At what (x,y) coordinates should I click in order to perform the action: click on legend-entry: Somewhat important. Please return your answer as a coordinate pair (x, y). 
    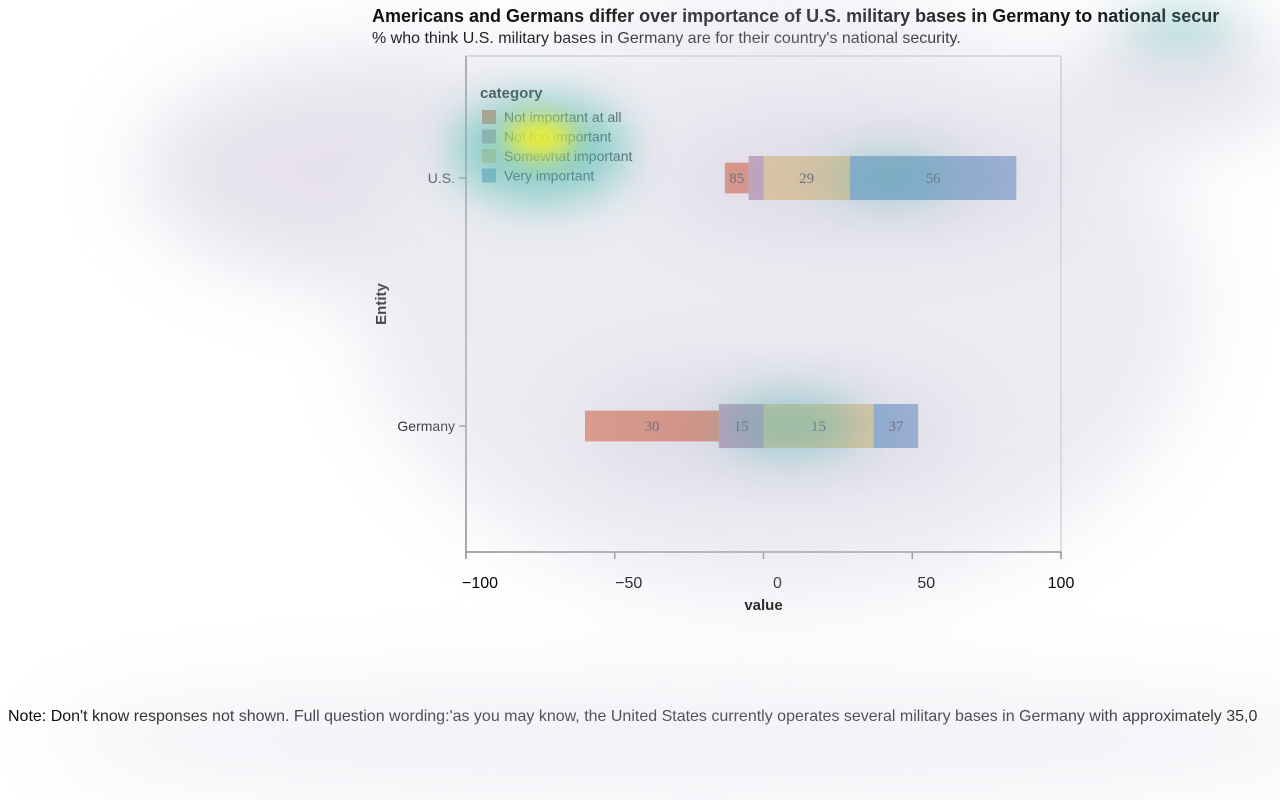
    Looking at the image, I should click on (568, 156).